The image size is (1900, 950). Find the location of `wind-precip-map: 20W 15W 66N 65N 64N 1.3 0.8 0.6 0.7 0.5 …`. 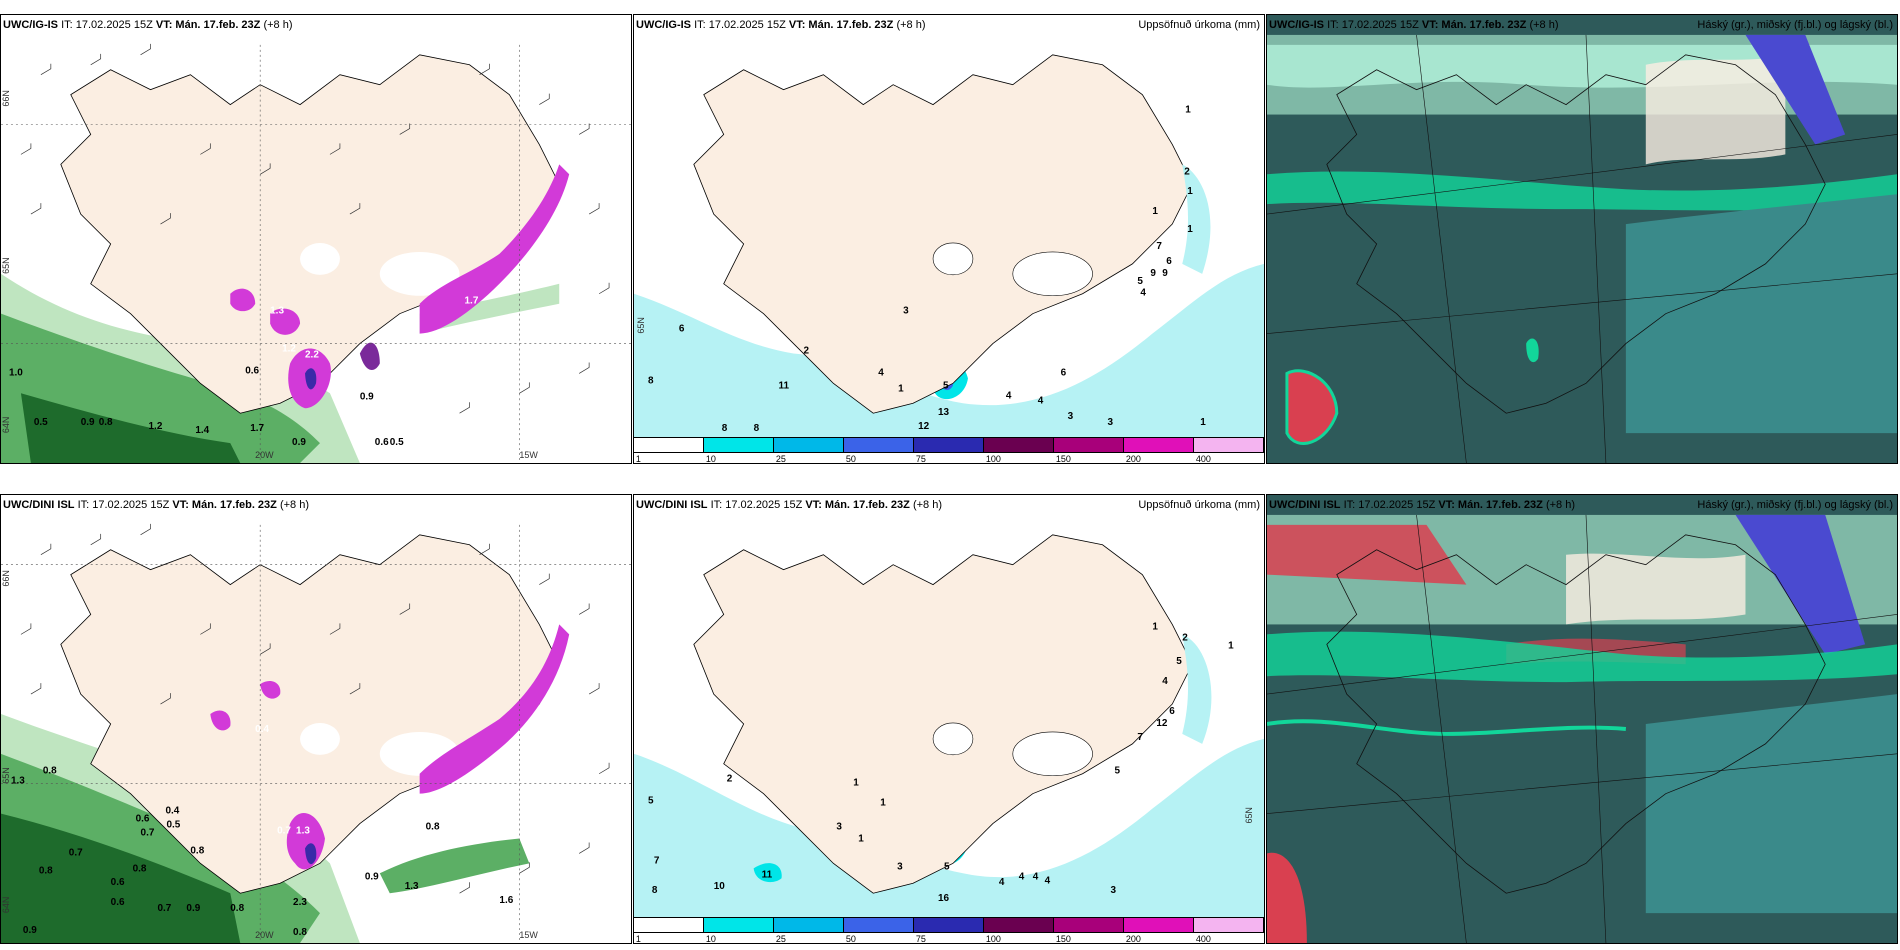

wind-precip-map: 20W 15W 66N 65N 64N 1.3 0.8 0.6 0.7 0.5 … is located at coordinates (316, 733).